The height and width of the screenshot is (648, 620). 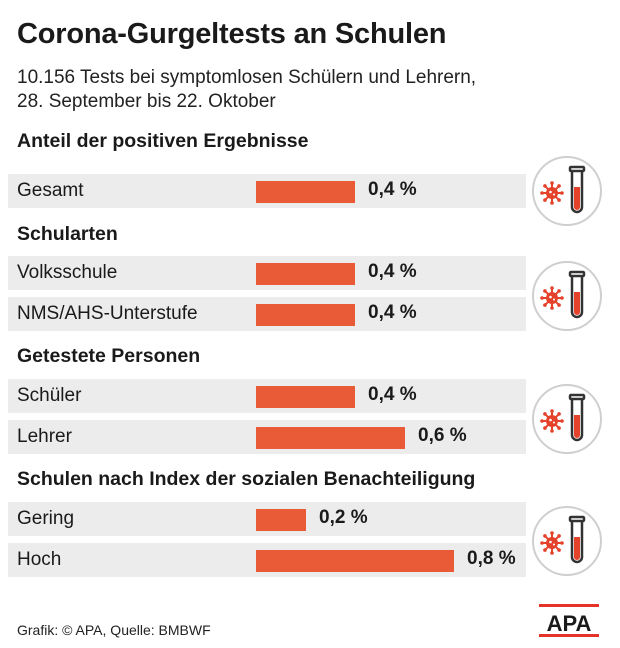 What do you see at coordinates (232, 34) in the screenshot?
I see `chart-title: Corona-Gurgeltests an Schulen` at bounding box center [232, 34].